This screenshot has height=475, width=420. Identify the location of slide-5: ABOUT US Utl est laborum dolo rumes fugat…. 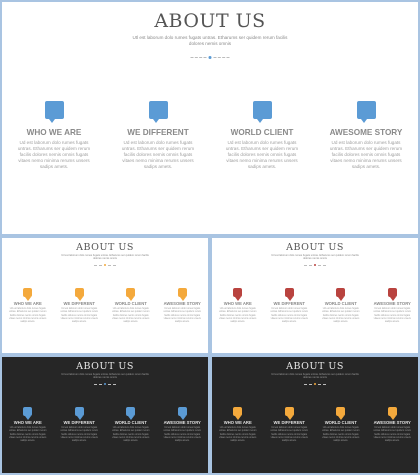
(315, 415).